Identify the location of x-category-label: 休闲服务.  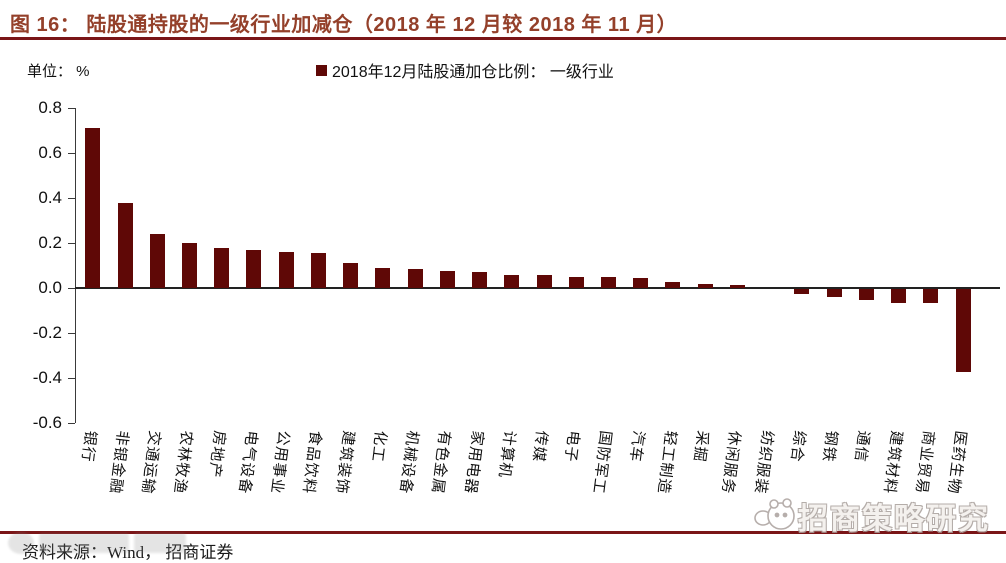
(730, 462).